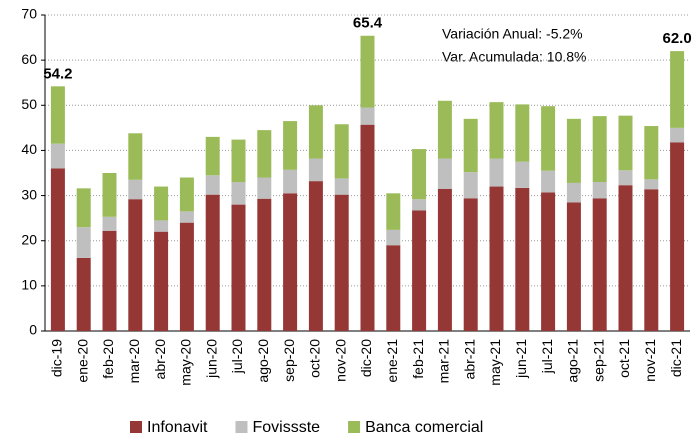 The image size is (698, 443). What do you see at coordinates (29, 14) in the screenshot?
I see `y-tick-label: 70` at bounding box center [29, 14].